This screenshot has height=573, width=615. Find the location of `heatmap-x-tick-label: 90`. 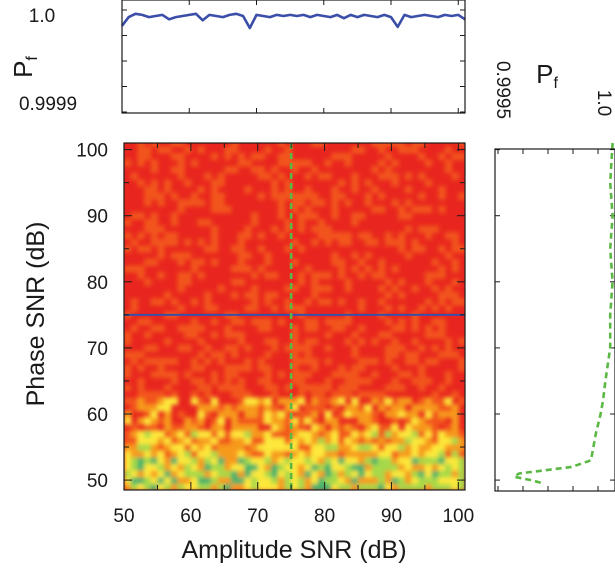

heatmap-x-tick-label: 90 is located at coordinates (391, 516).